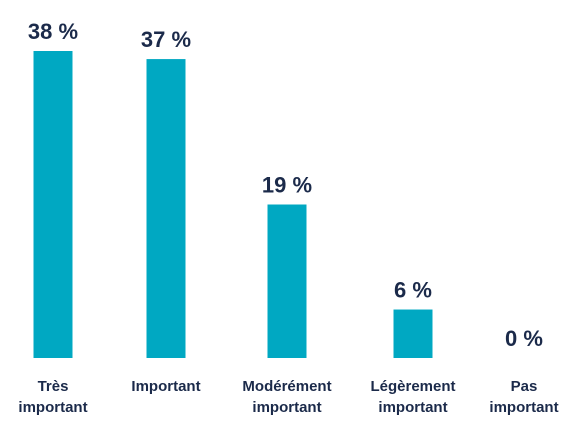 This screenshot has width=572, height=421. I want to click on value-label-1: 37 %, so click(166, 39).